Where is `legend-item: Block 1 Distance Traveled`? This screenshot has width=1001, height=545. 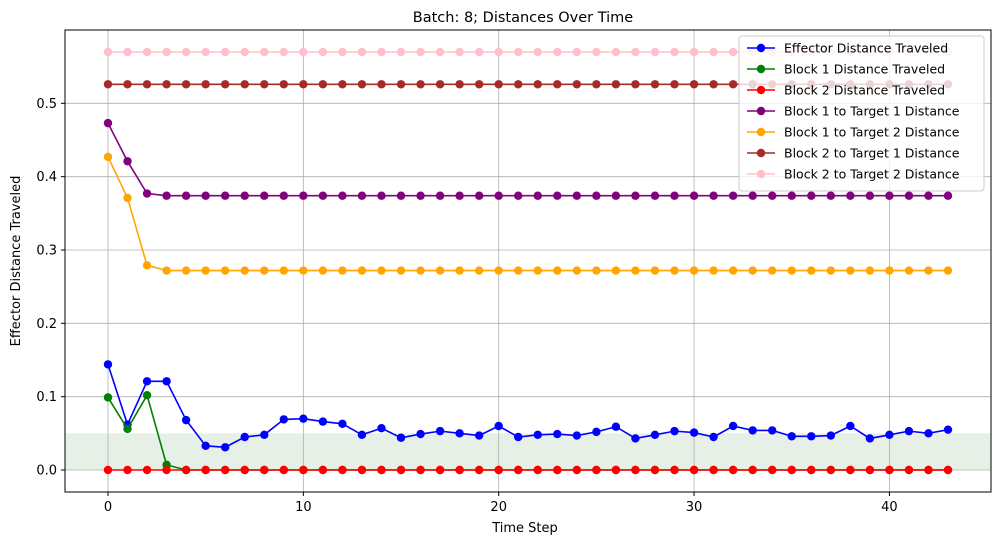
legend-item: Block 1 Distance Traveled is located at coordinates (846, 69).